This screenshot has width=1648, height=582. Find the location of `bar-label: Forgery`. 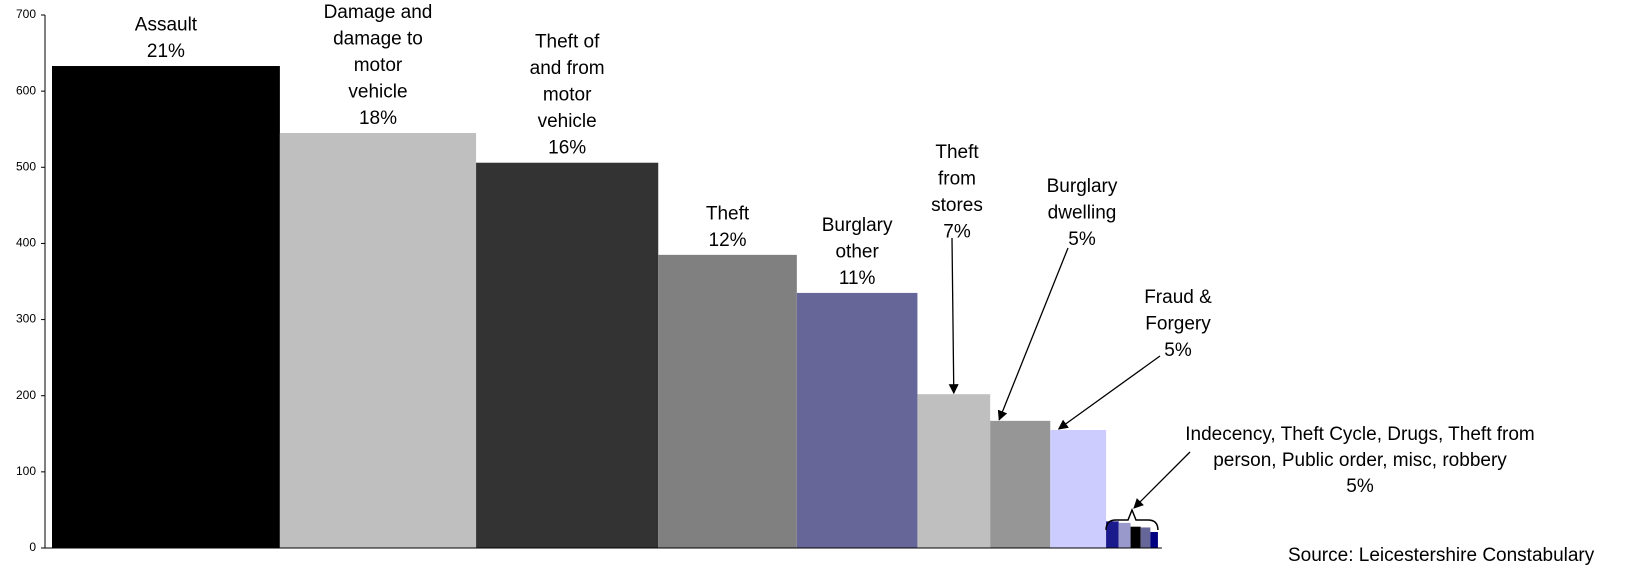

bar-label: Forgery is located at coordinates (1178, 324).